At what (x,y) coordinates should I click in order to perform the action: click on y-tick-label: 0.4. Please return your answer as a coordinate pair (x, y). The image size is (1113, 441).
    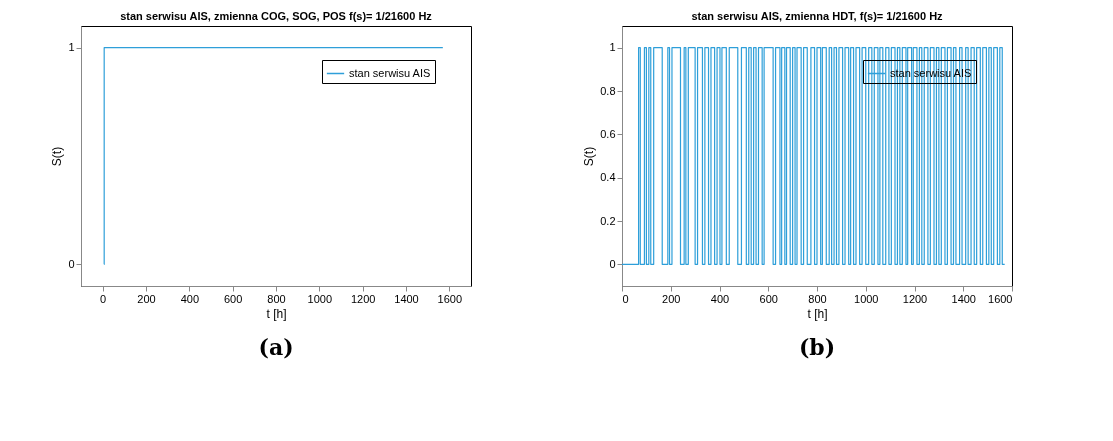
    Looking at the image, I should click on (608, 177).